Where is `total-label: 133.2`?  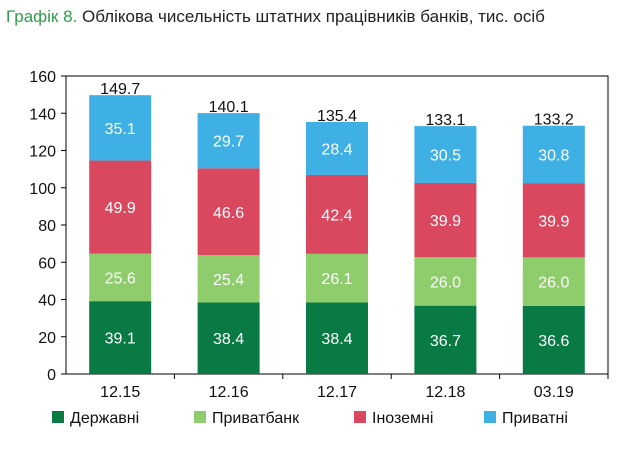
total-label: 133.2 is located at coordinates (554, 120).